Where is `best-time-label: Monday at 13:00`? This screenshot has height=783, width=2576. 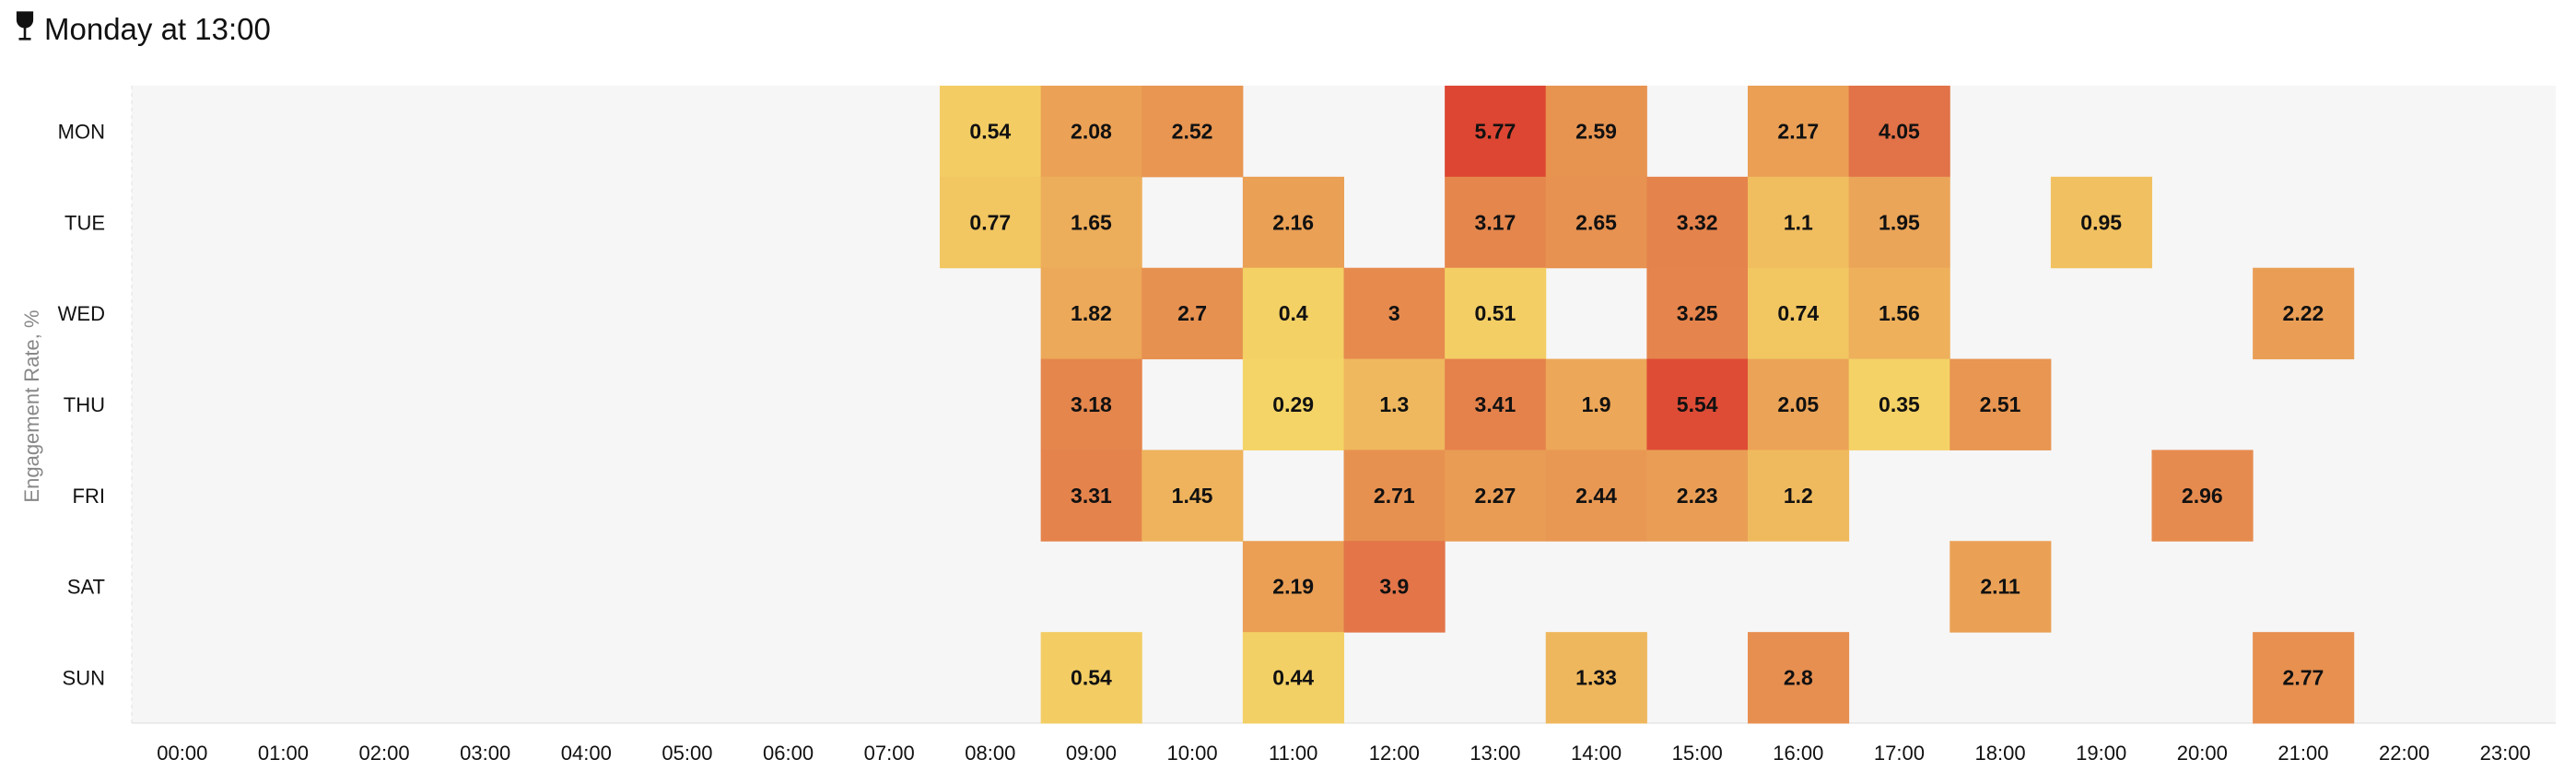
best-time-label: Monday at 13:00 is located at coordinates (157, 29).